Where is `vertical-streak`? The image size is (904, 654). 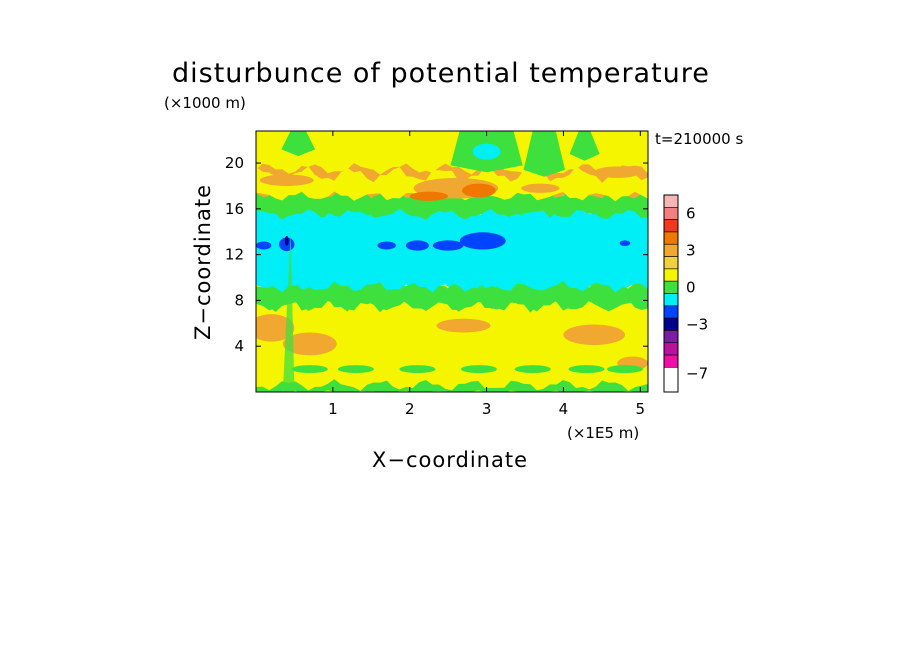 vertical-streak is located at coordinates (288, 311).